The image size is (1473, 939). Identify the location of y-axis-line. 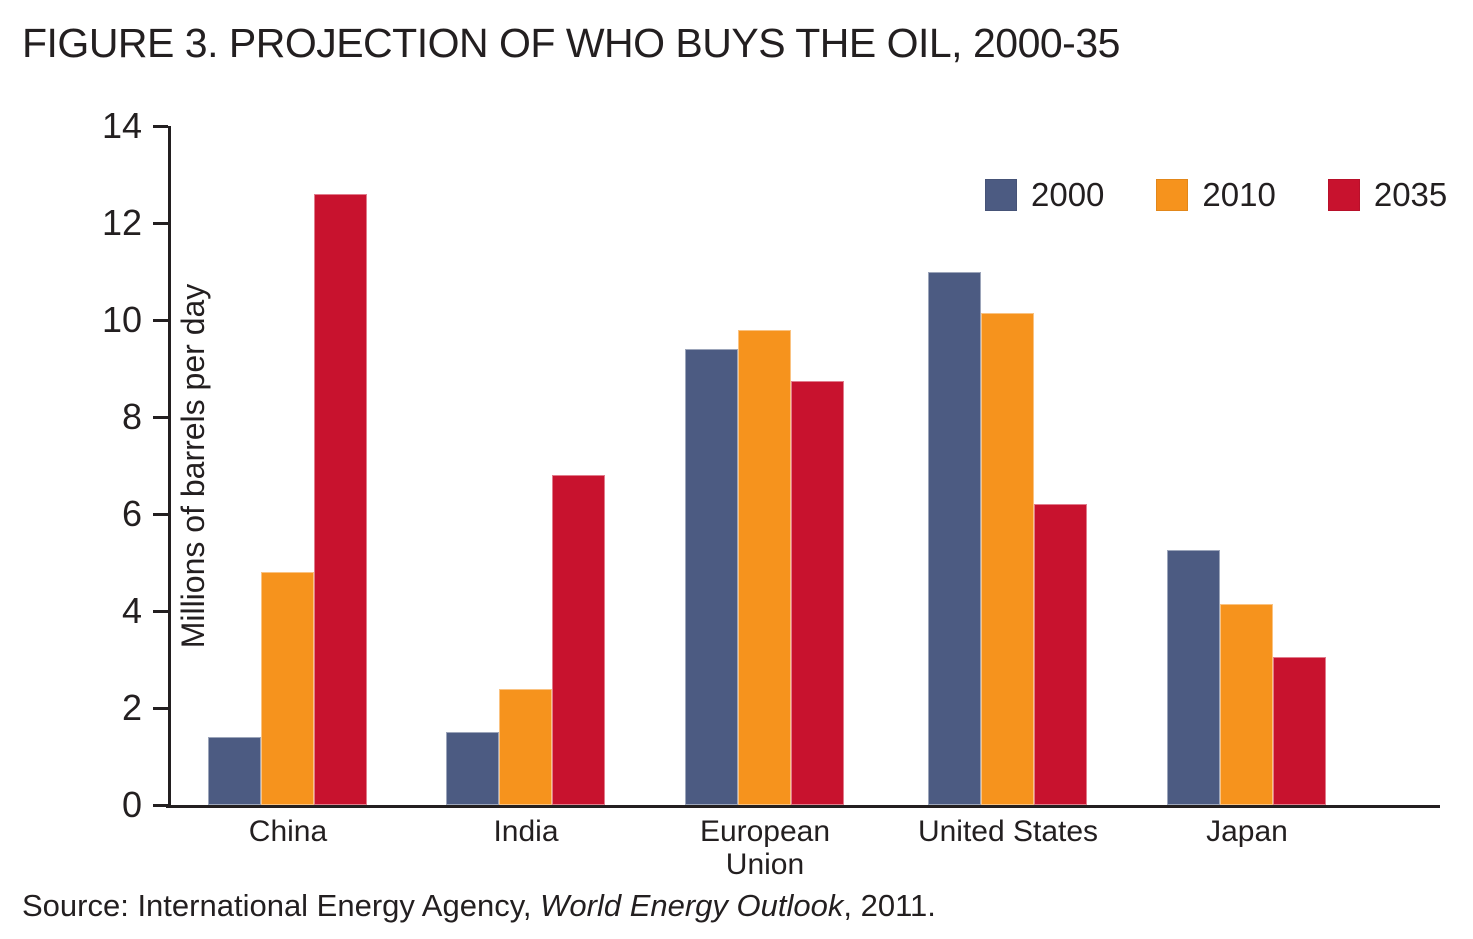
(169, 465).